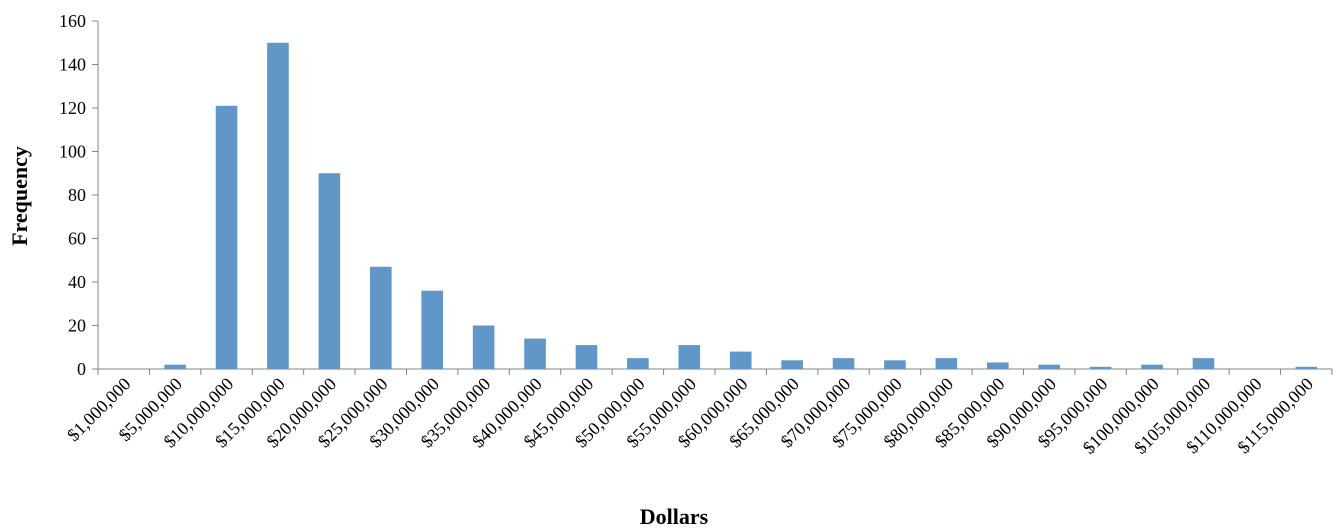  I want to click on y-tick-label: 80, so click(77, 195).